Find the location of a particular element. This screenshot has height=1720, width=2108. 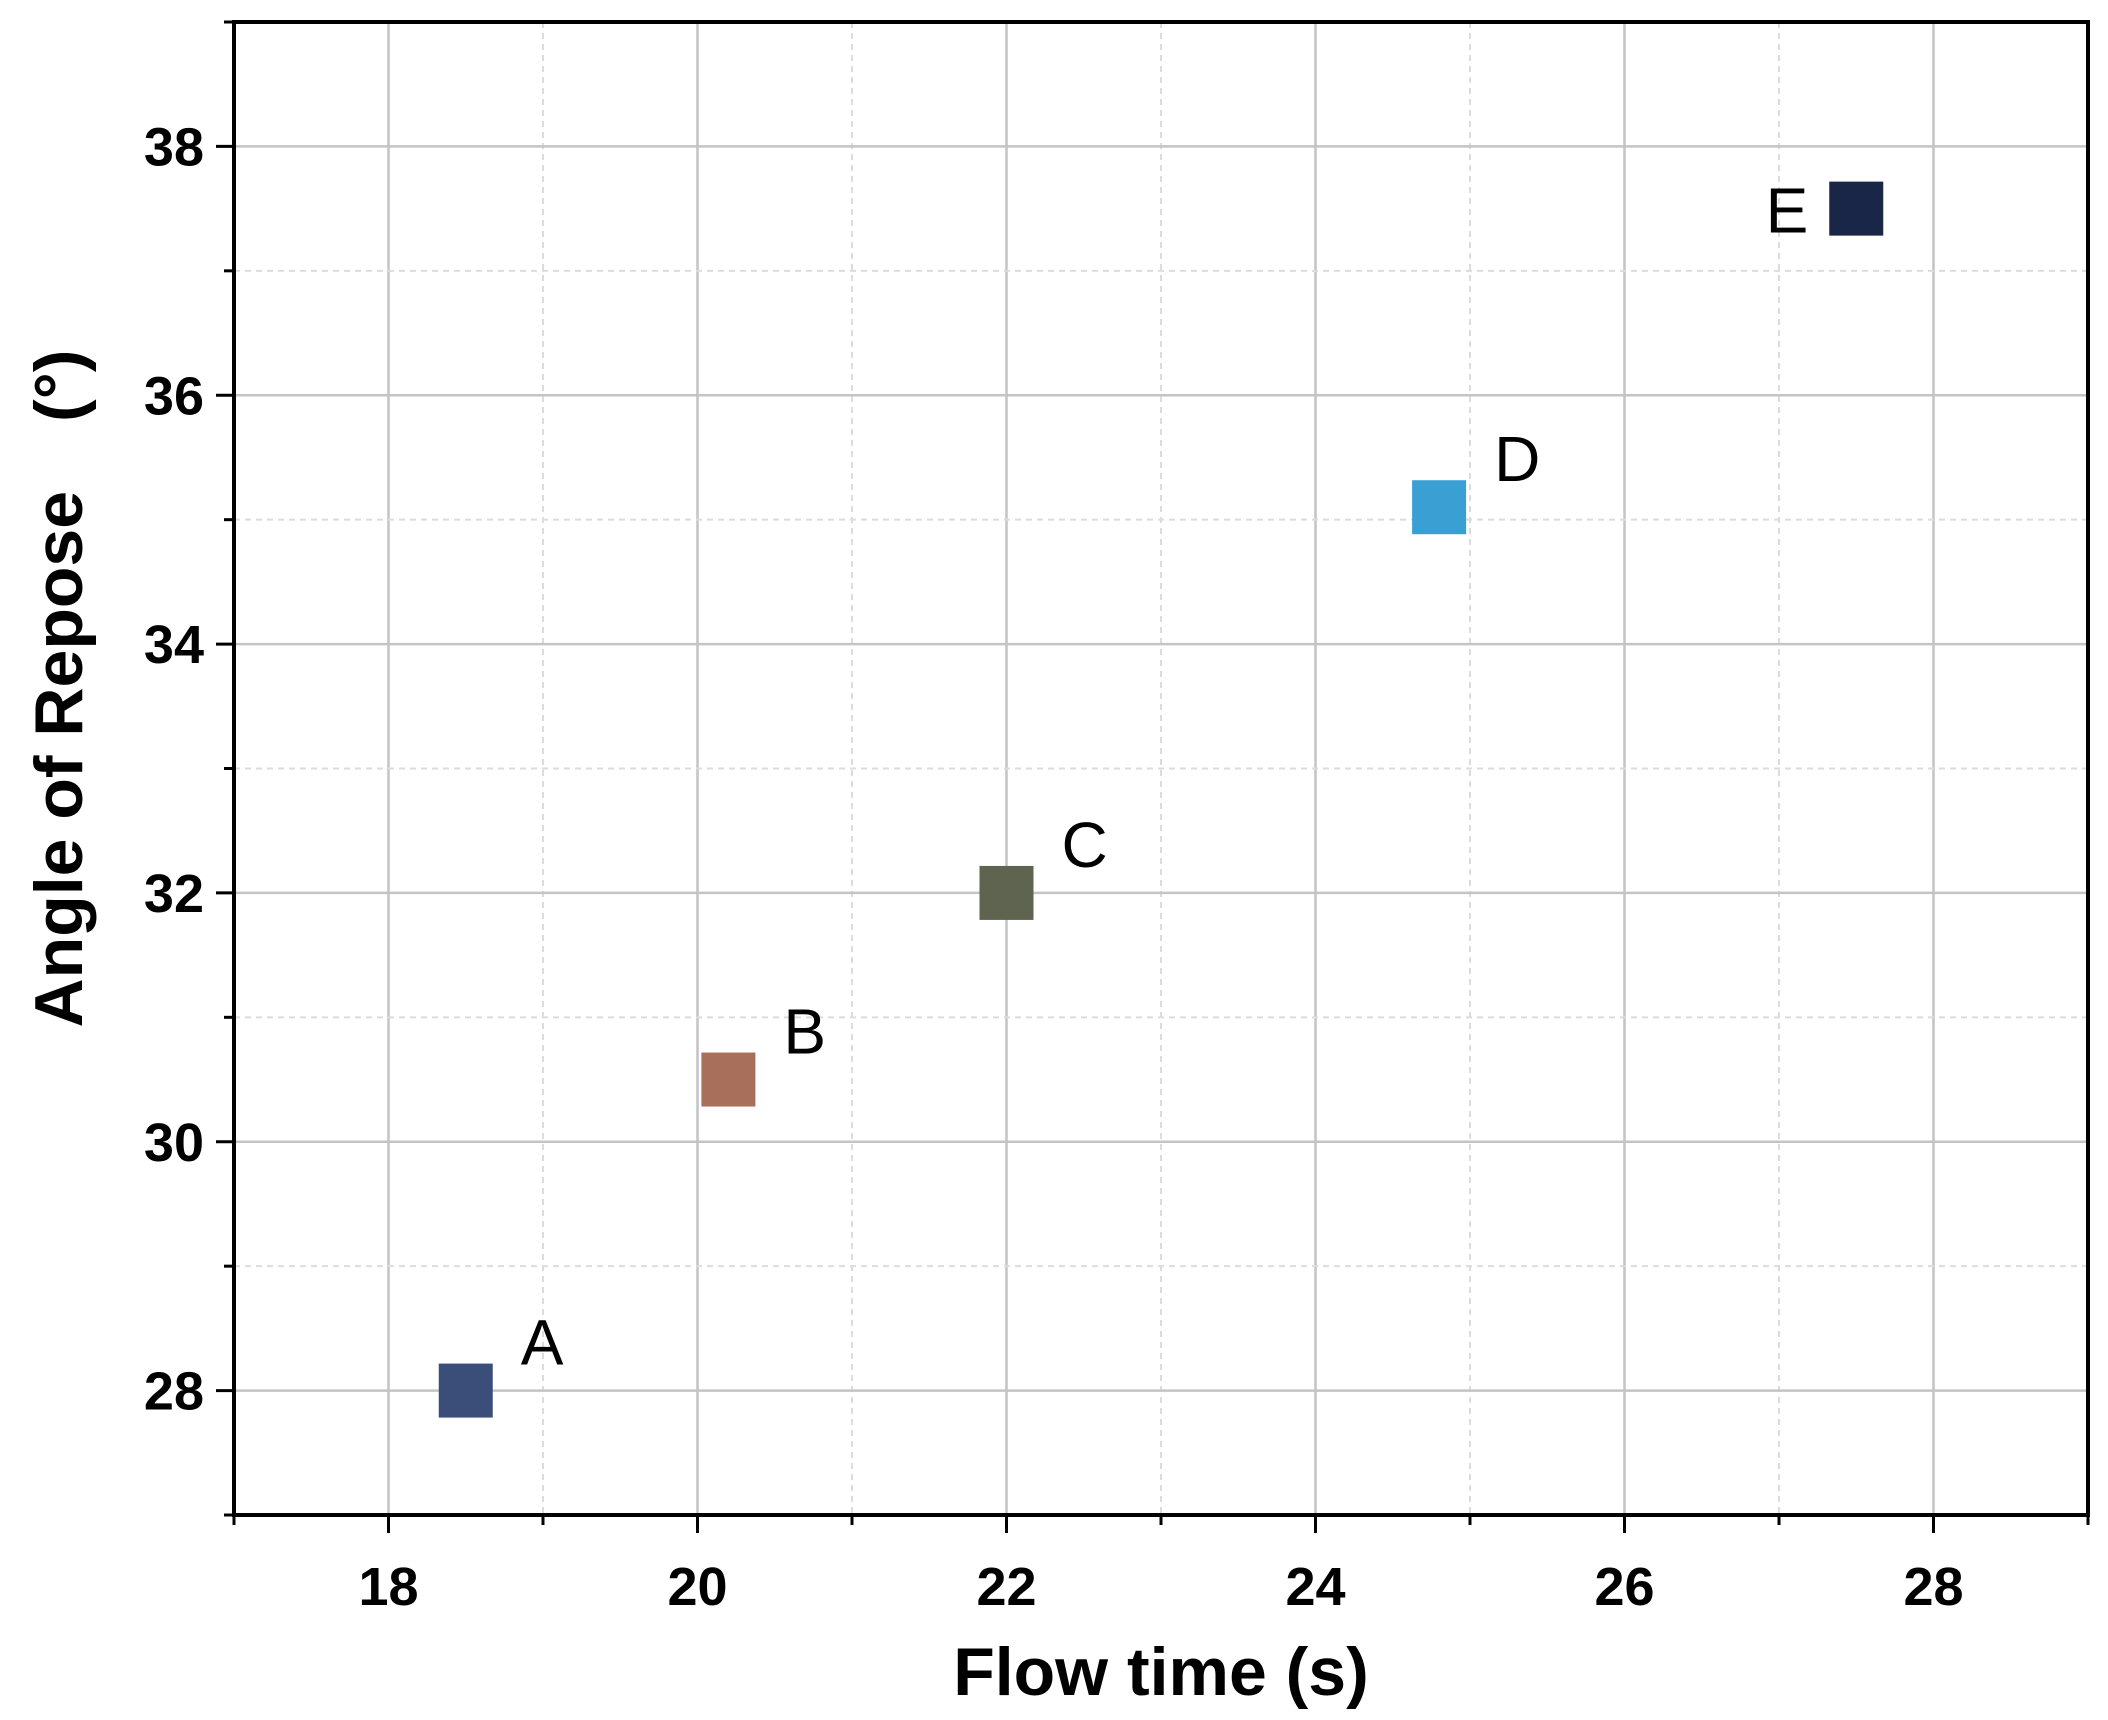

x-tick-label: 20 is located at coordinates (697, 1587).